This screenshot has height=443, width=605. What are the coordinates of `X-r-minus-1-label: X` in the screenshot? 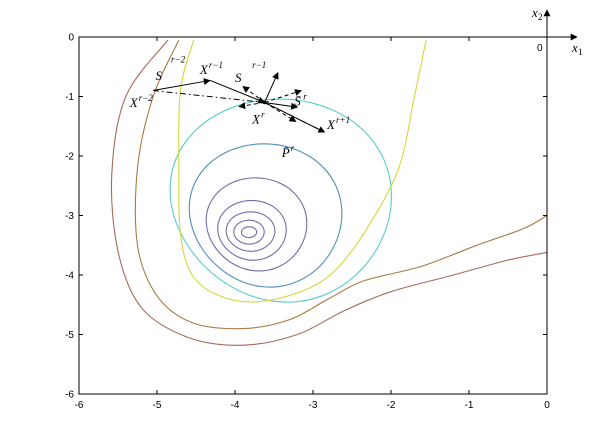 It's located at (204, 69).